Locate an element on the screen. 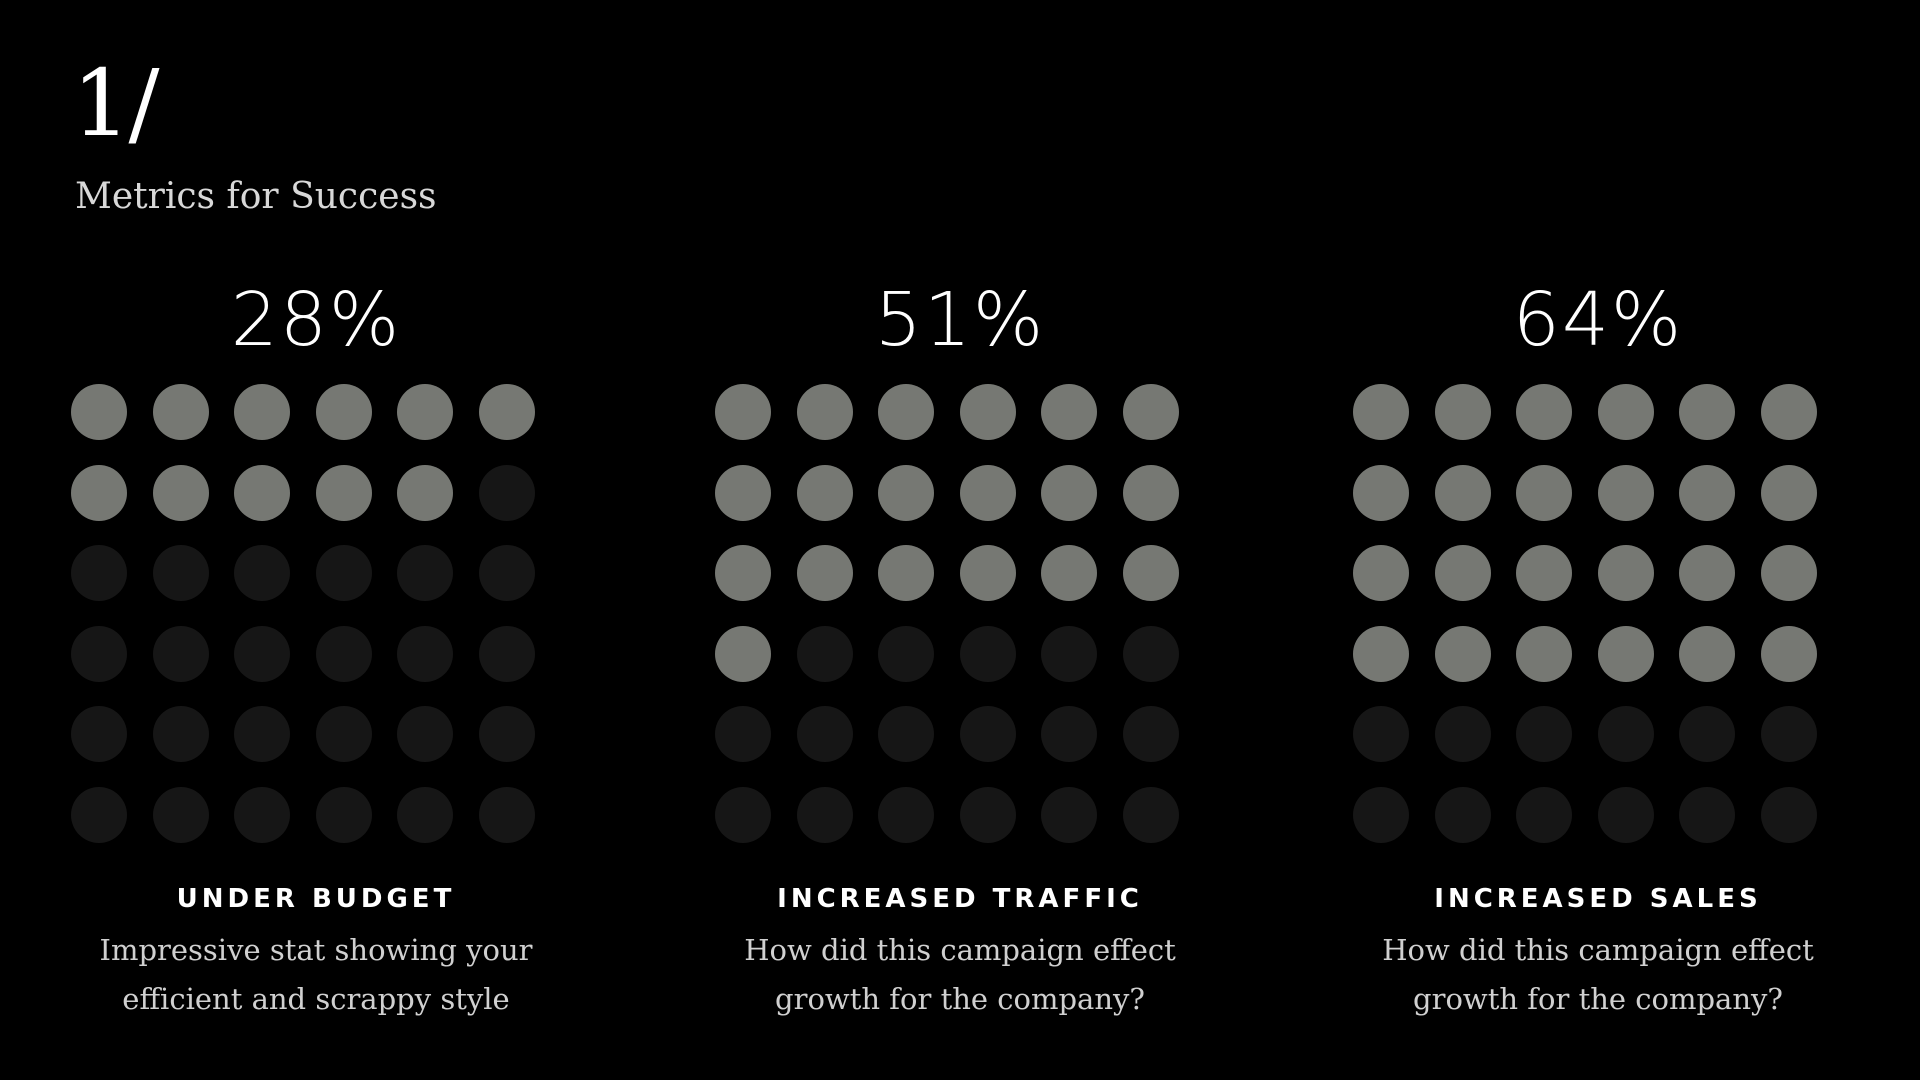 Image resolution: width=1920 pixels, height=1080 pixels. description-line: How did this campaign effect is located at coordinates (960, 950).